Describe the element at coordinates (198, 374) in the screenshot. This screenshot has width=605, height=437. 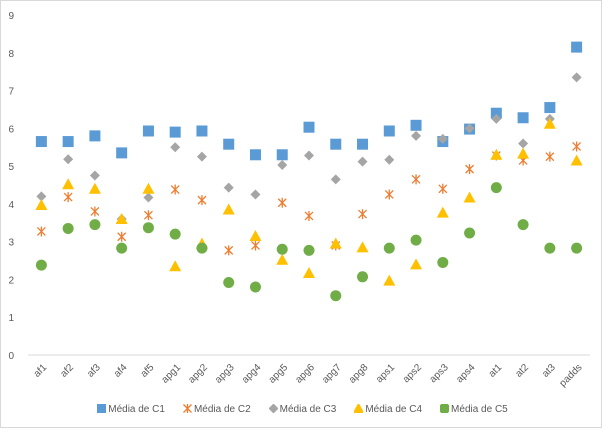
I see `x-tick-label: apg2` at that location.